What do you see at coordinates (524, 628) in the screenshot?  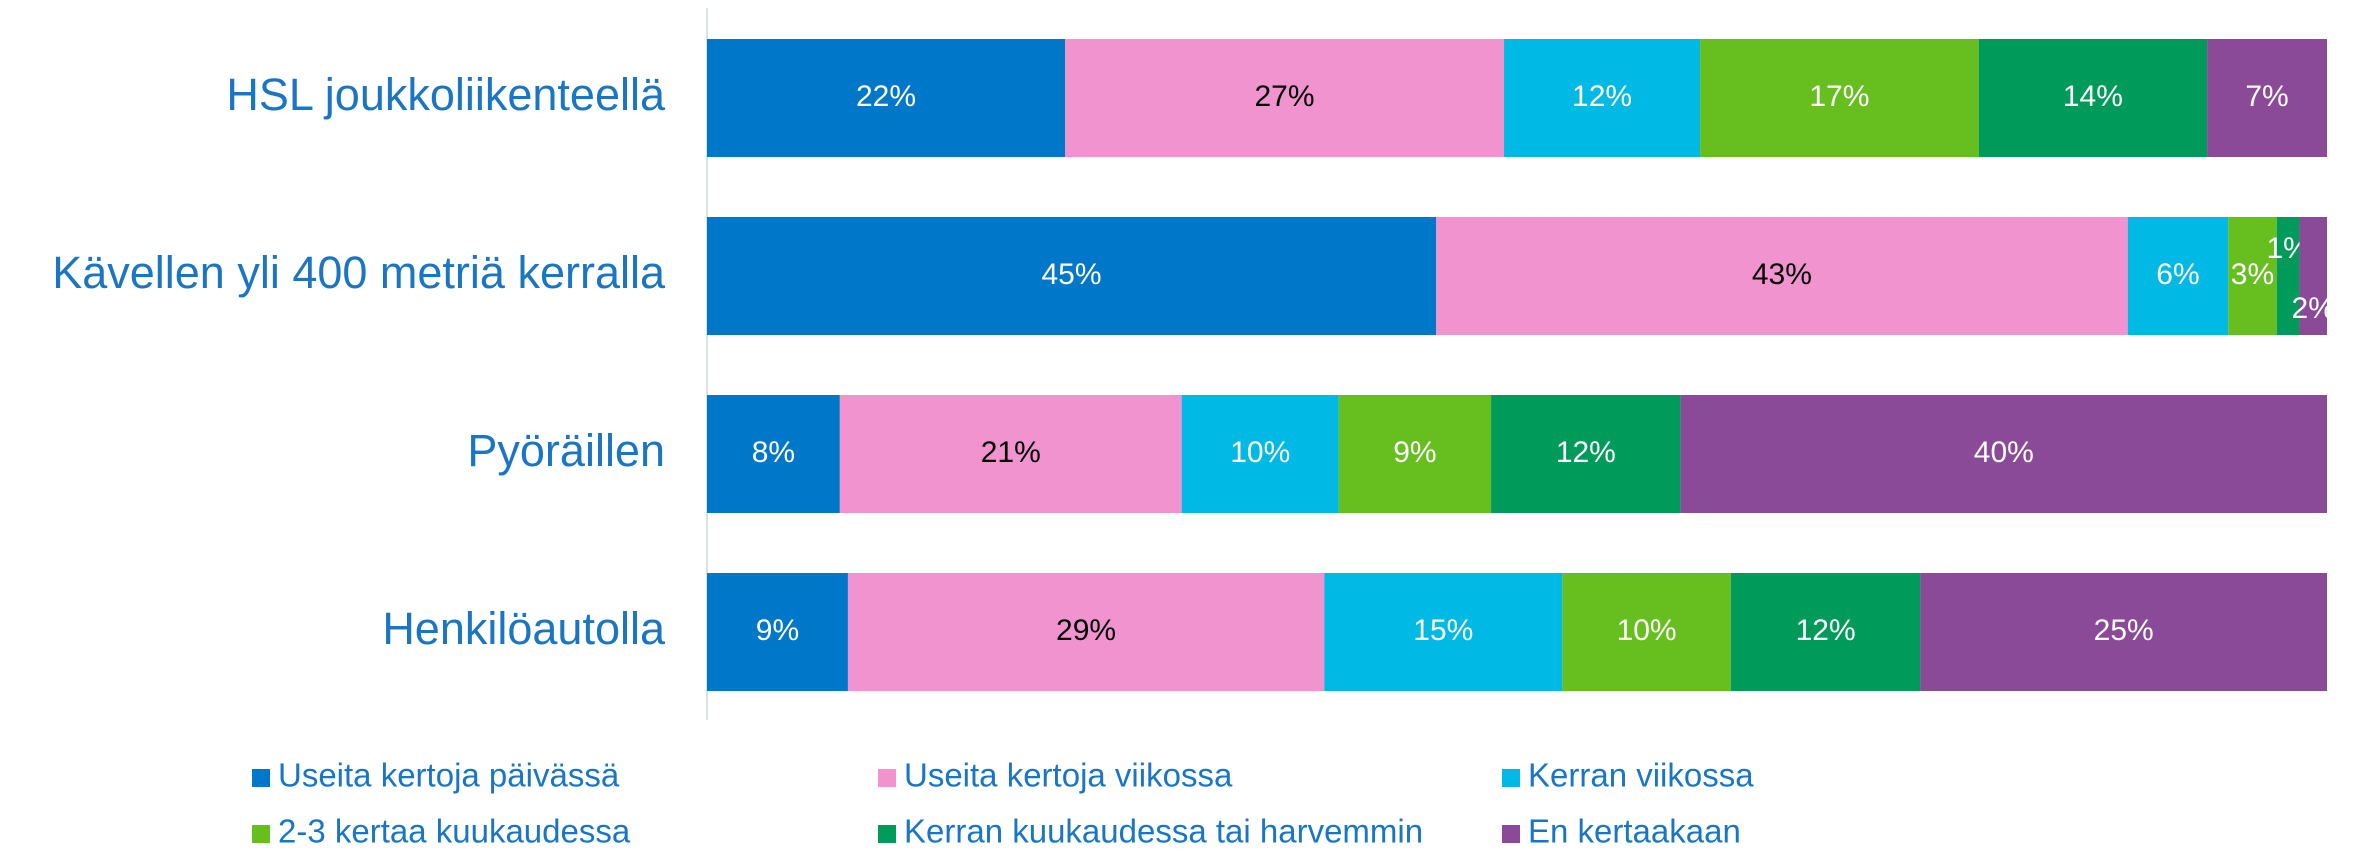 I see `category-label: Henkilöautolla` at bounding box center [524, 628].